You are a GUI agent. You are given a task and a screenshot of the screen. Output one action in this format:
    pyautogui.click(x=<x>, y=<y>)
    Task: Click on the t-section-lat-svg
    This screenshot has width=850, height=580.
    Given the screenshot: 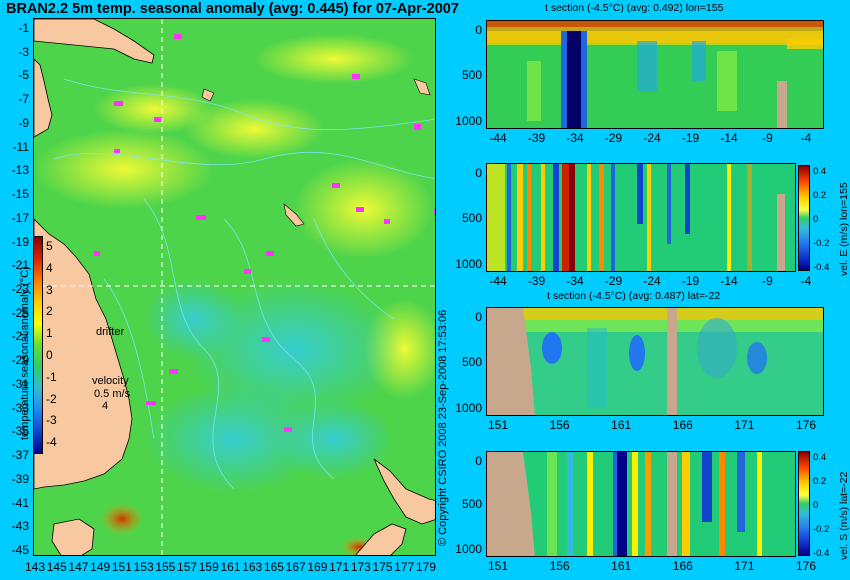 What is the action you would take?
    pyautogui.click(x=655, y=361)
    